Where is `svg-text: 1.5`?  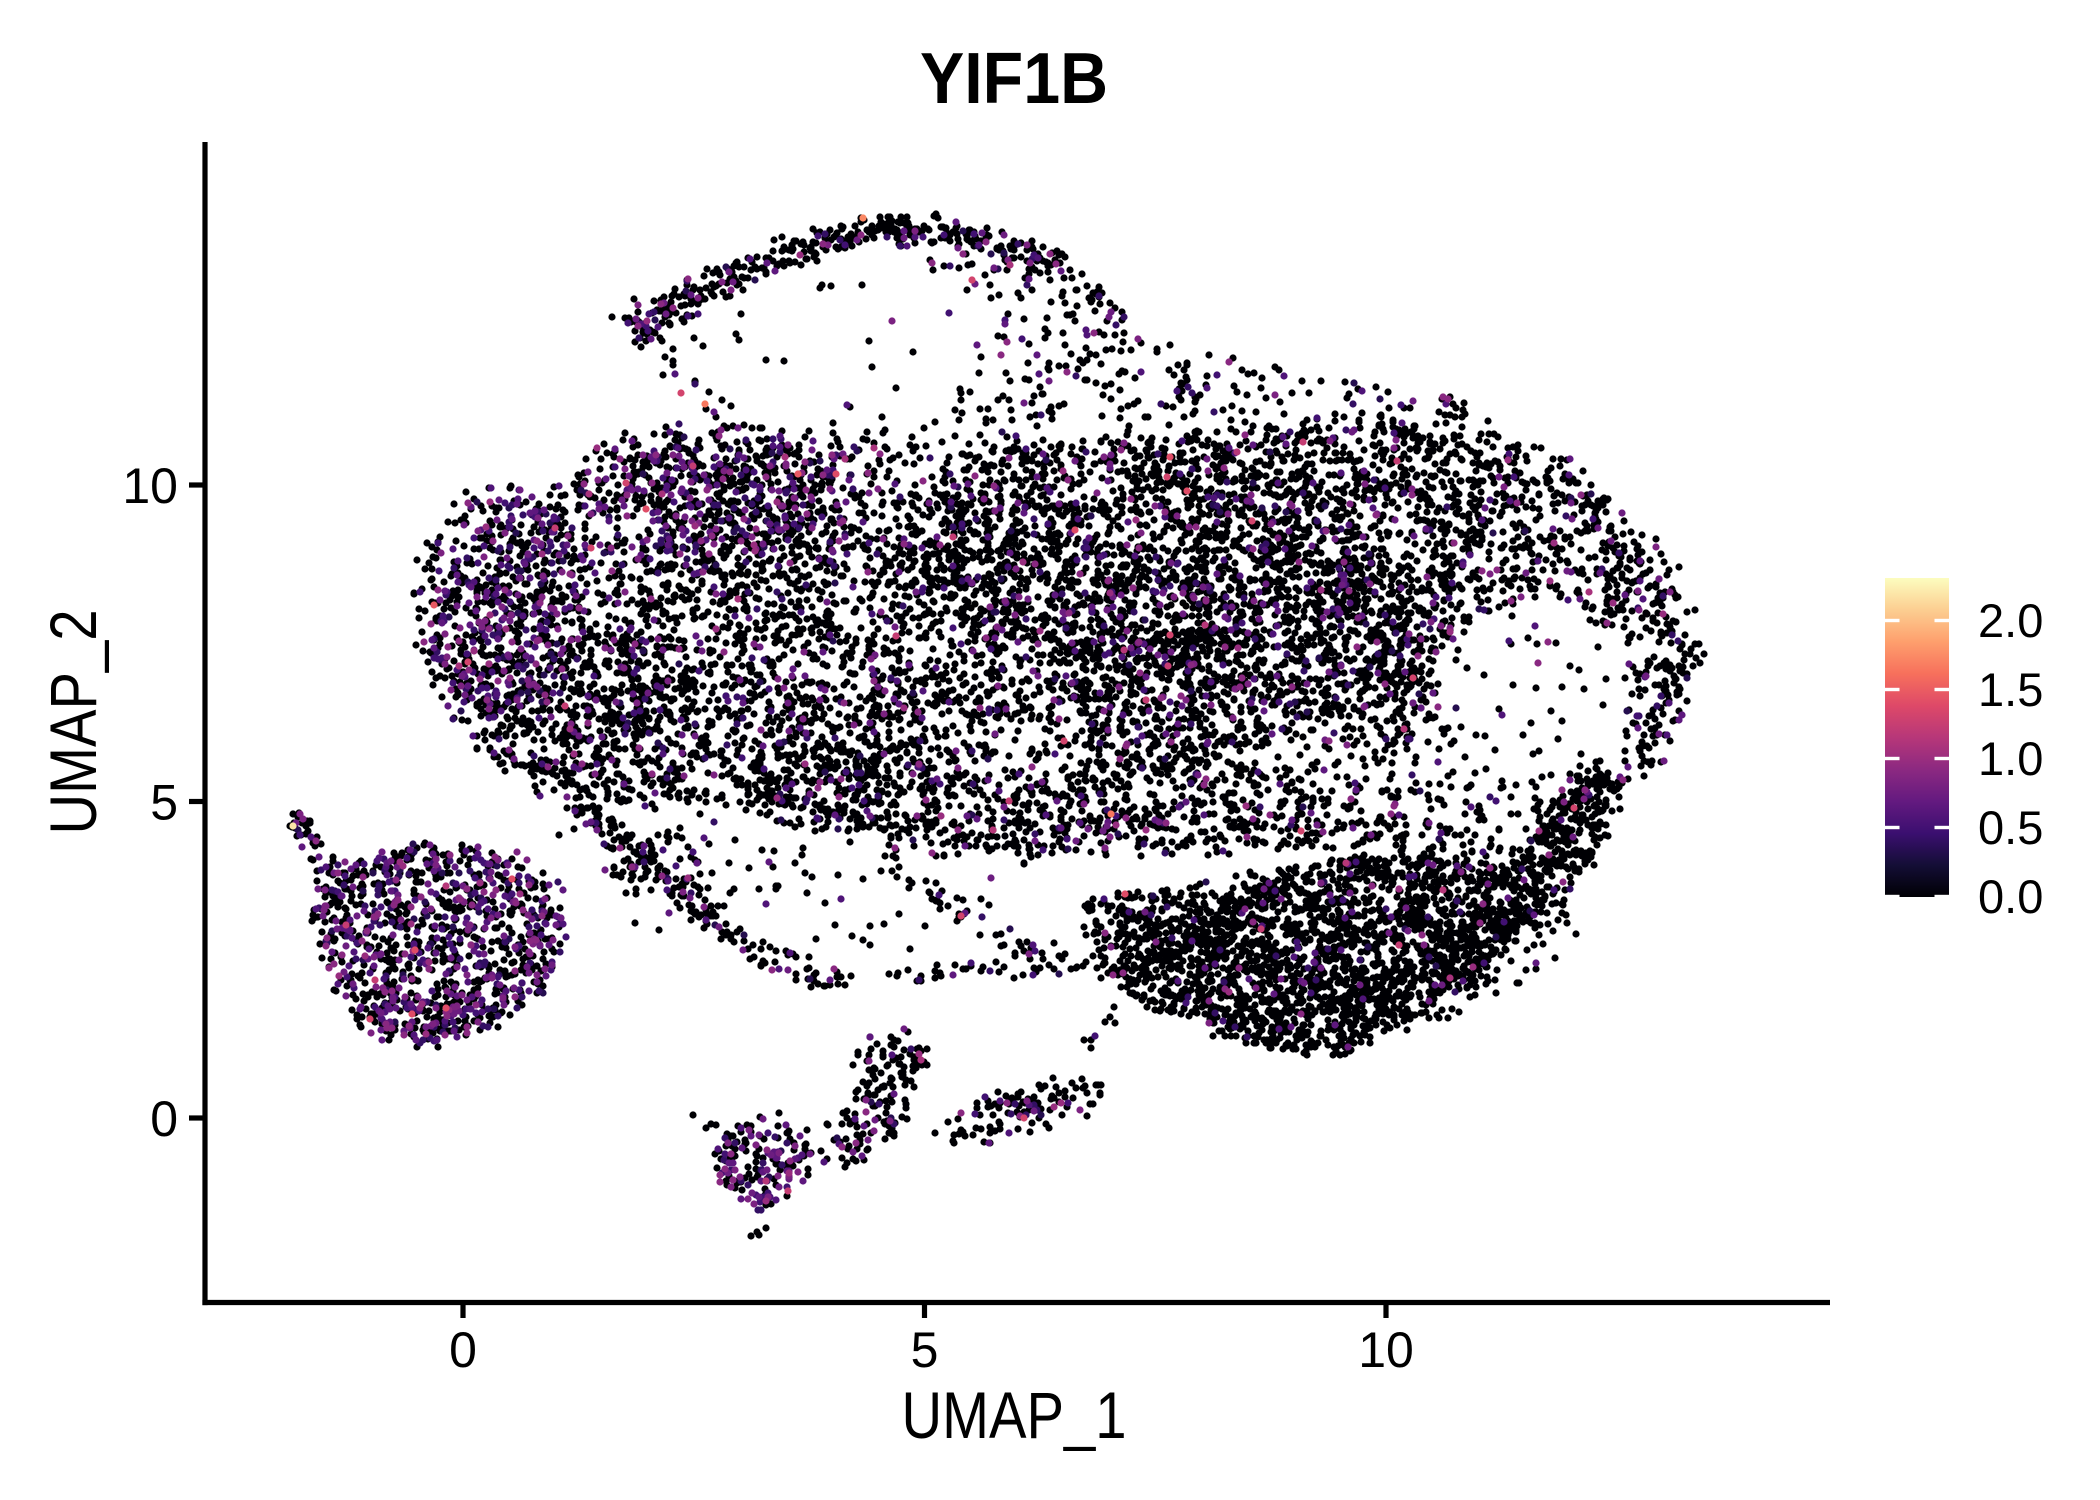
svg-text: 1.5 is located at coordinates (2010, 689).